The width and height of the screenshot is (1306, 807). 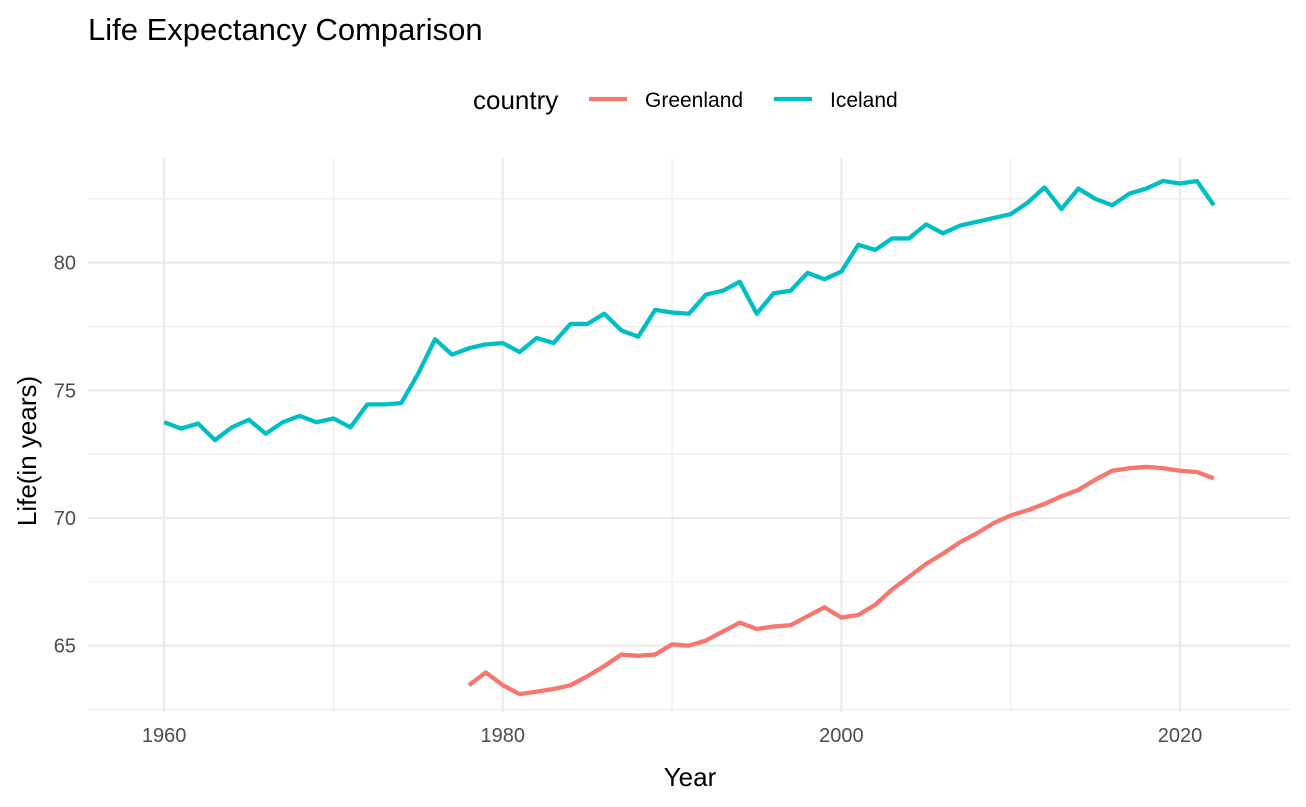 What do you see at coordinates (65, 264) in the screenshot?
I see `y-tick-label: 80` at bounding box center [65, 264].